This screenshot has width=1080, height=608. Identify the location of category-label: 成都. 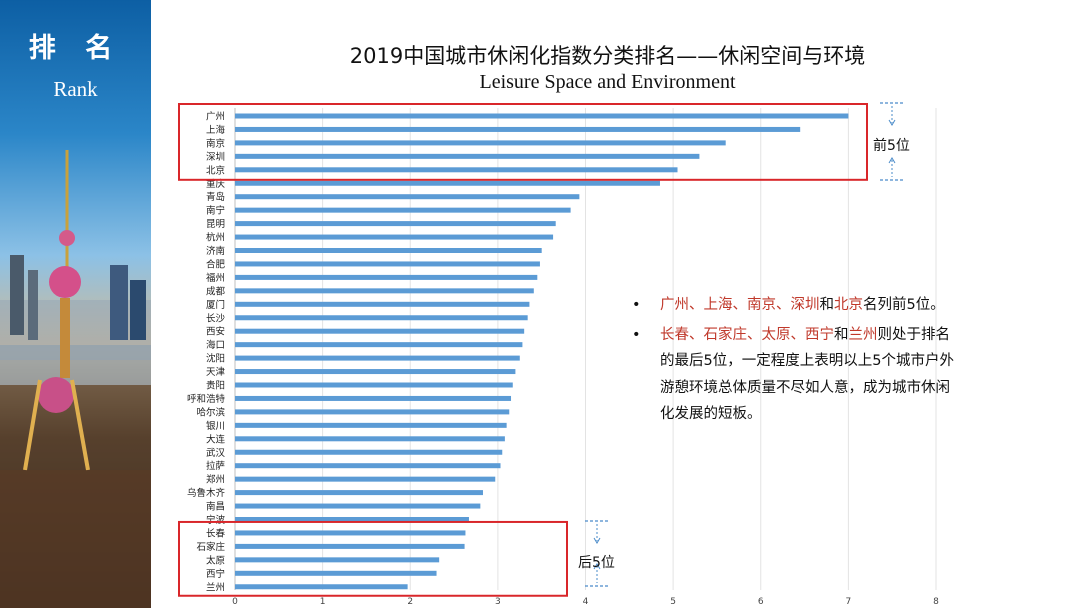
(216, 291).